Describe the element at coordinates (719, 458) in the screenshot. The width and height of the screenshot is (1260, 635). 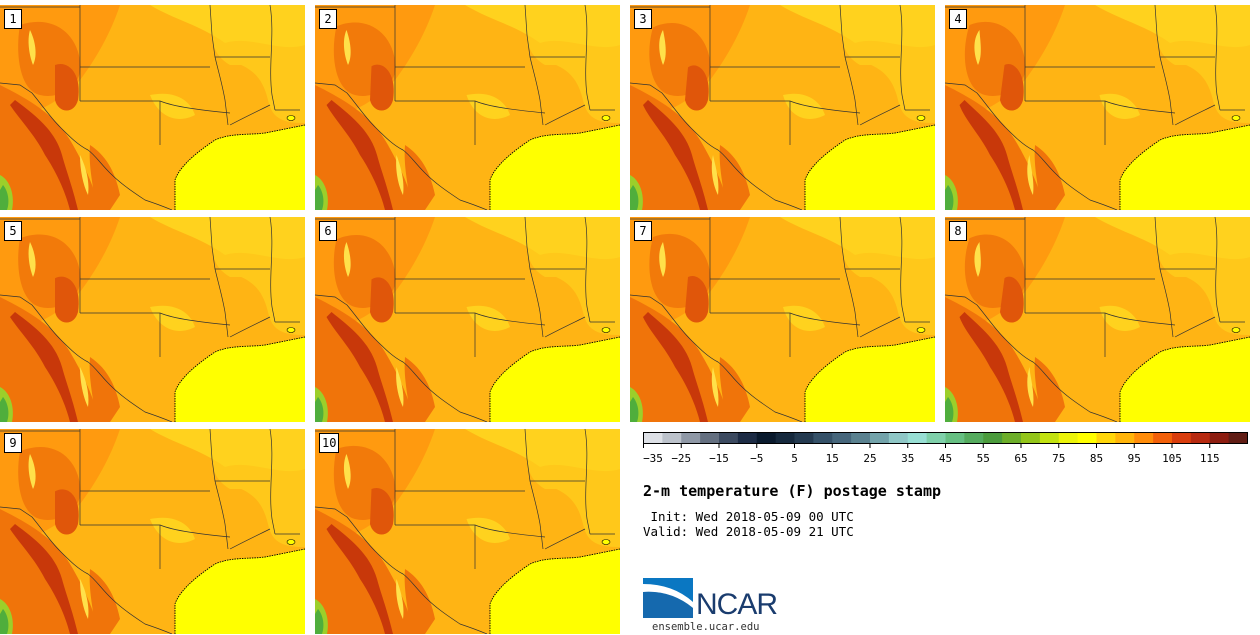
I see `colorbar-tick-label: −15` at that location.